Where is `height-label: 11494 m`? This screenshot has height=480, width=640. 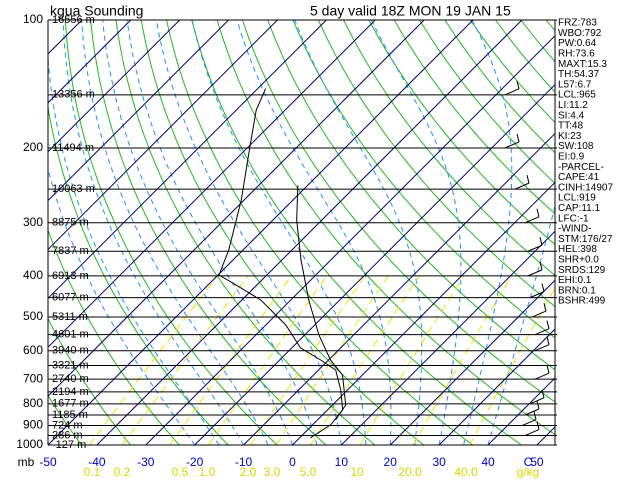
height-label: 11494 m is located at coordinates (73, 148).